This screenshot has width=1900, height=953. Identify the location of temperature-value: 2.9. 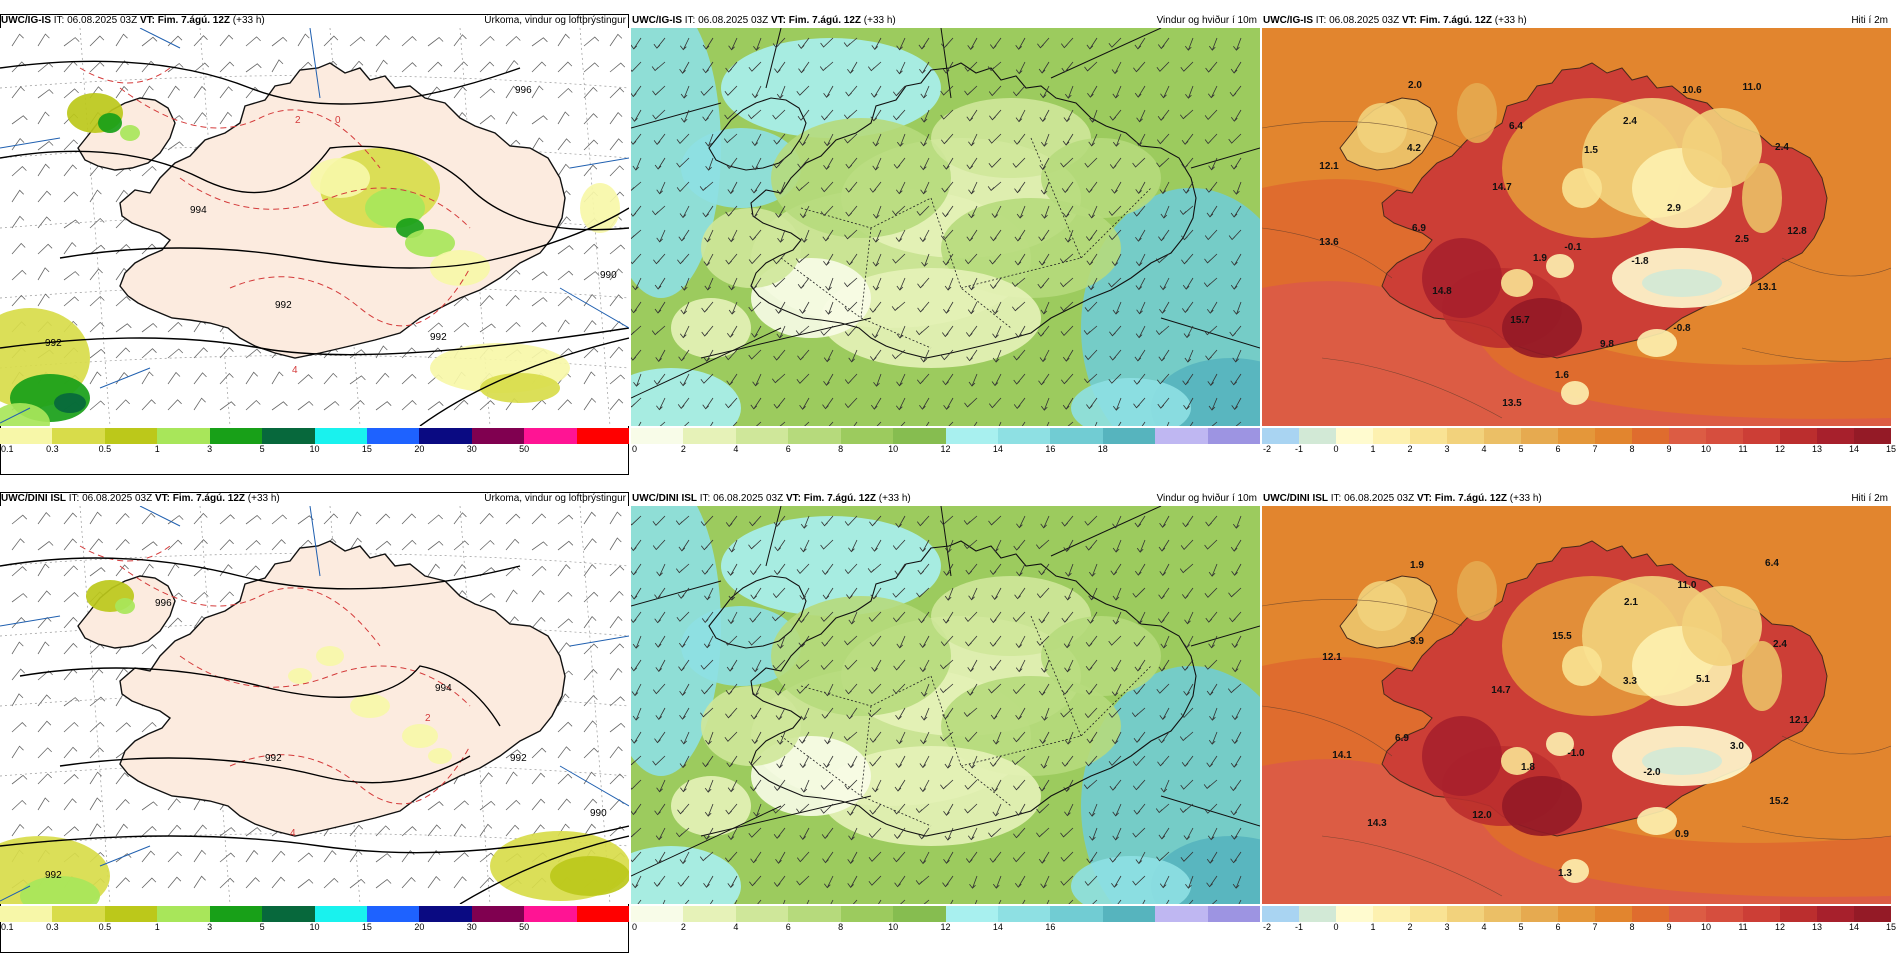
(1674, 208).